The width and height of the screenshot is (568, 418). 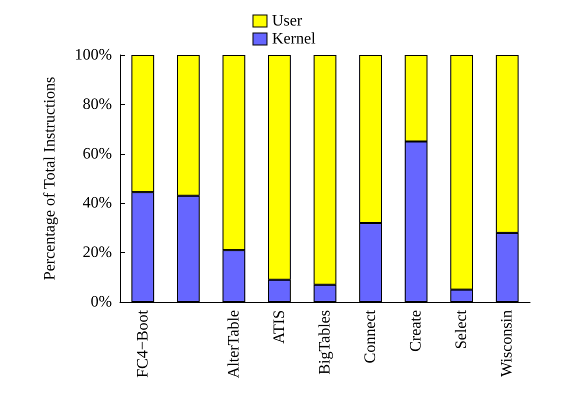 What do you see at coordinates (507, 343) in the screenshot?
I see `x-tick-label: Wisconsin` at bounding box center [507, 343].